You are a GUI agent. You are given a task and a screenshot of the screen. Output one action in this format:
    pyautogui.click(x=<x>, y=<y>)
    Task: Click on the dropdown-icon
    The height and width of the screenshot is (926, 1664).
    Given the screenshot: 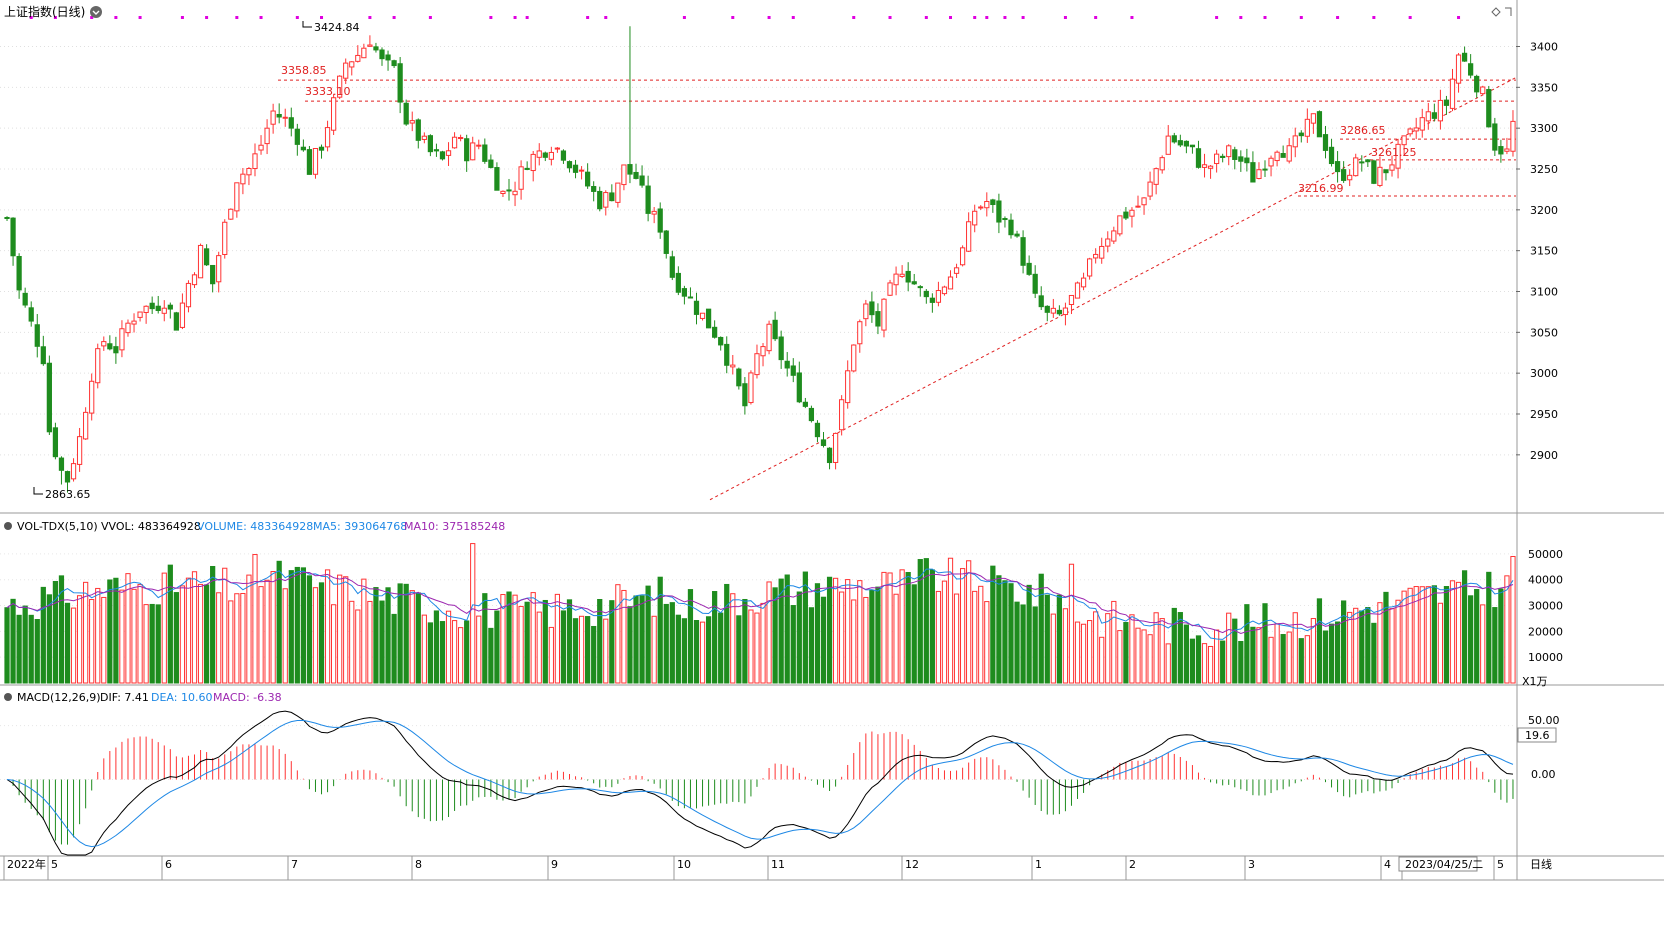 What is the action you would take?
    pyautogui.click(x=96, y=12)
    